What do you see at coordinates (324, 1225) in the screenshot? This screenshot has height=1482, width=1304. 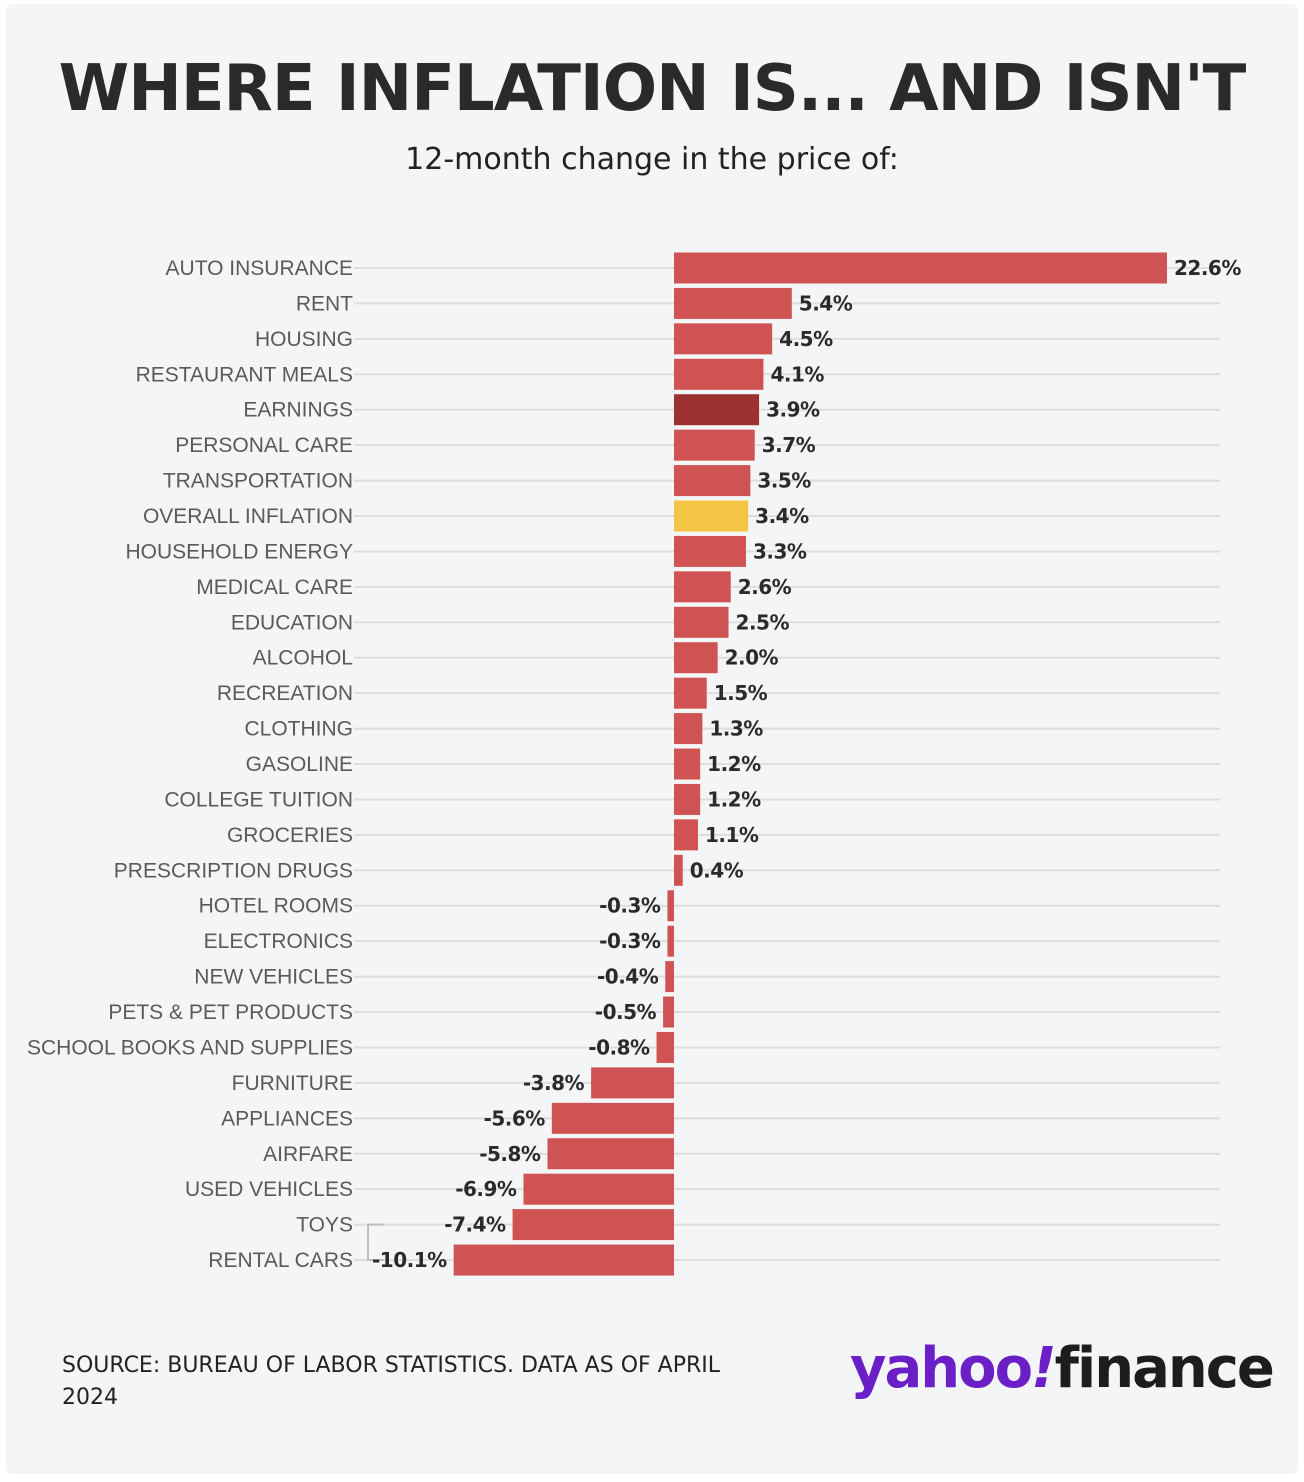 I see `category-label-toys: TOYS` at bounding box center [324, 1225].